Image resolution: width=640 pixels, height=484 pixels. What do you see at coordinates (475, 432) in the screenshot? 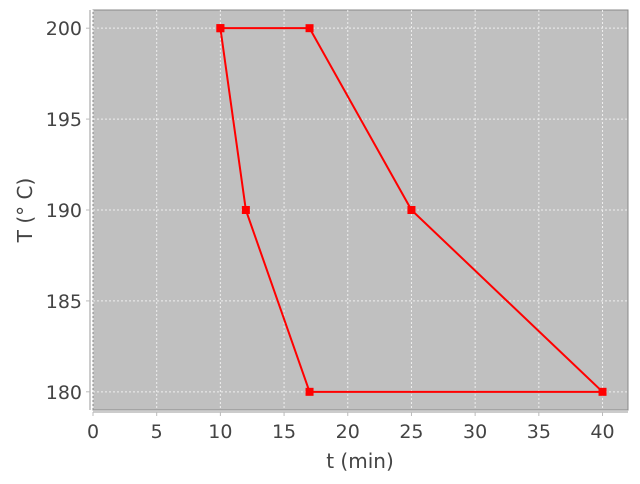
I see `x-tick-label: 30` at bounding box center [475, 432].